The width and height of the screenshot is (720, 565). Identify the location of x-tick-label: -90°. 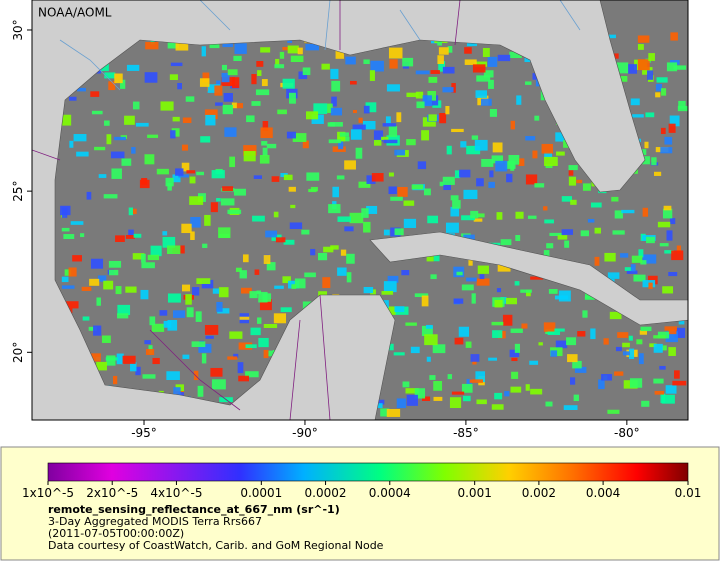
(305, 433).